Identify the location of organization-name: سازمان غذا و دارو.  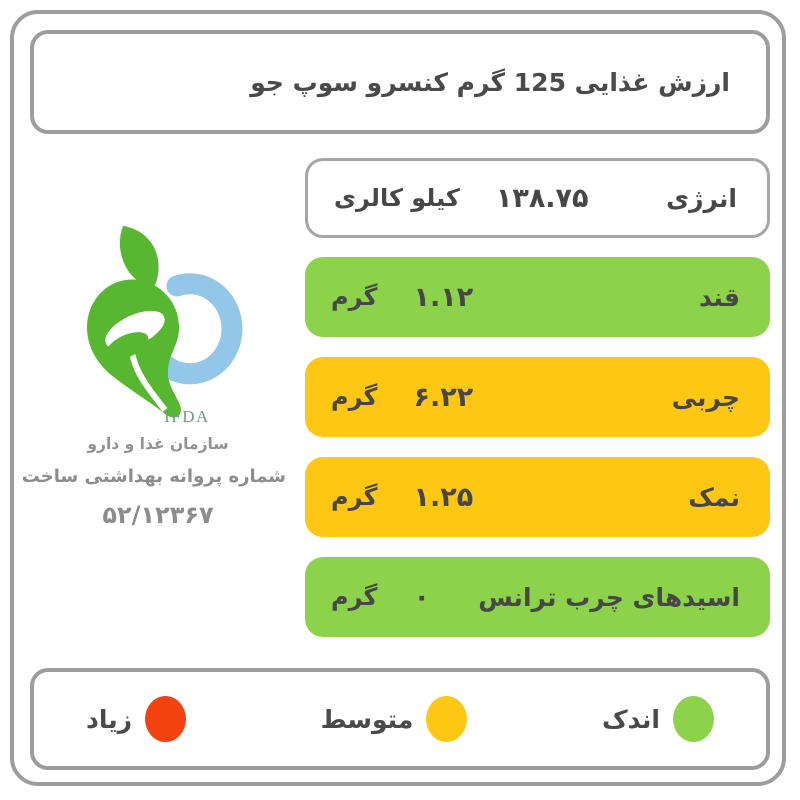
(158, 444).